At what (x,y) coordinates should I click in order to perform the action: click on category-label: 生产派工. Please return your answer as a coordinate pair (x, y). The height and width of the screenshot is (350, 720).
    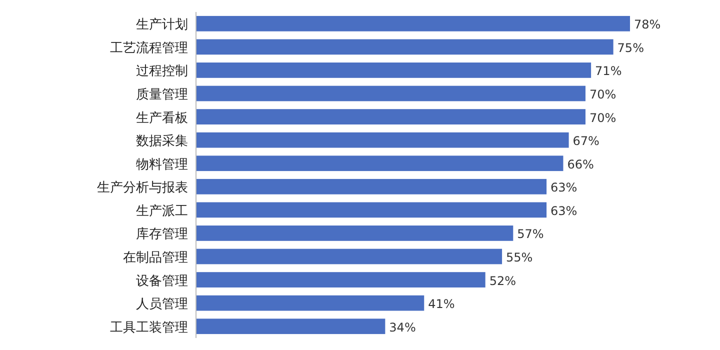
    Looking at the image, I should click on (162, 211).